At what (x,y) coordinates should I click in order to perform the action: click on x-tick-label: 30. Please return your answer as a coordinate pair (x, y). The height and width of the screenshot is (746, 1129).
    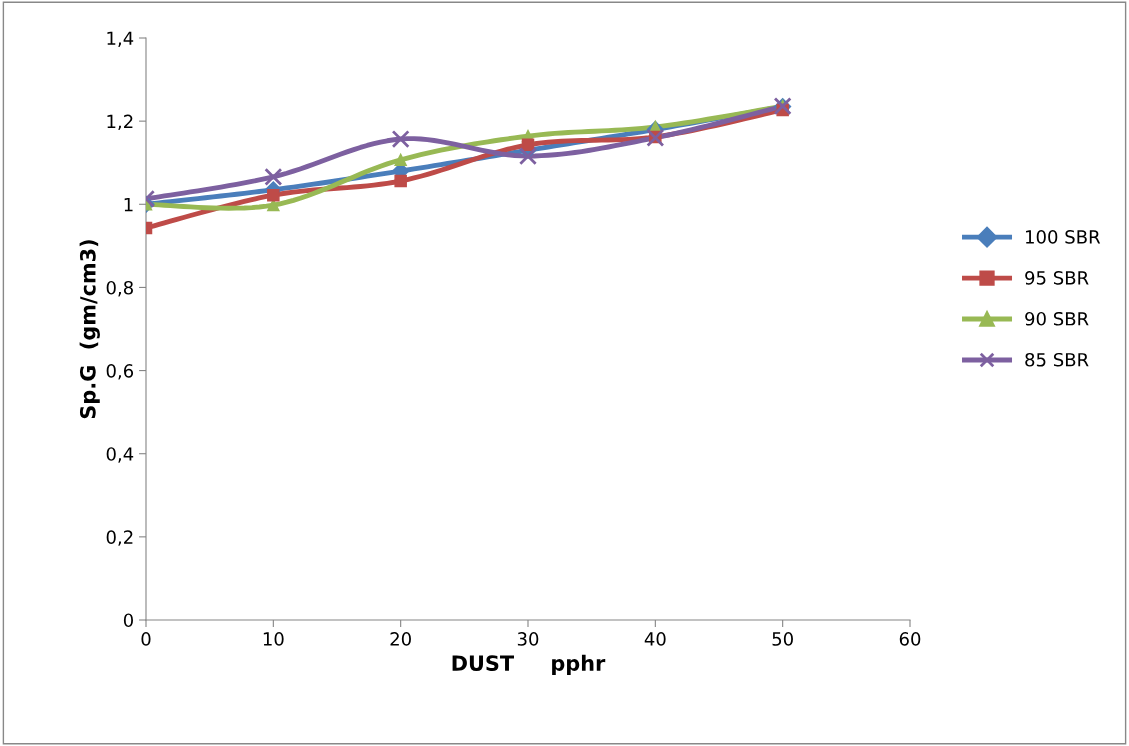
    Looking at the image, I should click on (528, 639).